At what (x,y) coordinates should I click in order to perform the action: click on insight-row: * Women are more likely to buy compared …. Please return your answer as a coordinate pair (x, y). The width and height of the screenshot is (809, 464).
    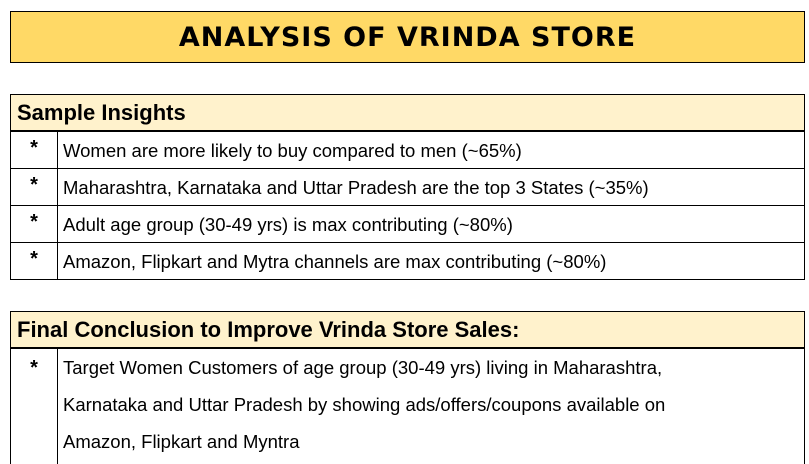
    Looking at the image, I should click on (407, 149).